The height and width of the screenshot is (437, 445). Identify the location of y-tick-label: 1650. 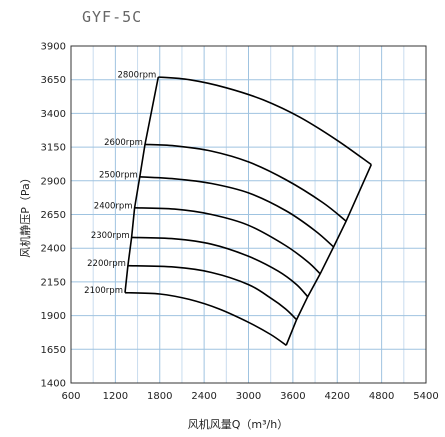
(53, 350).